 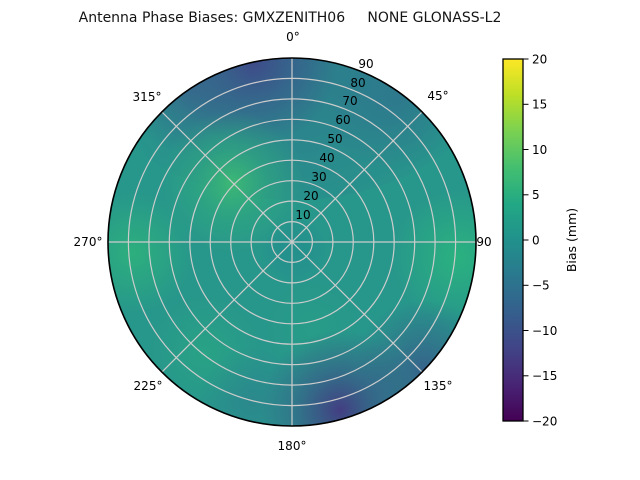 What do you see at coordinates (539, 59) in the screenshot?
I see `colorbar-tick-label: 20` at bounding box center [539, 59].